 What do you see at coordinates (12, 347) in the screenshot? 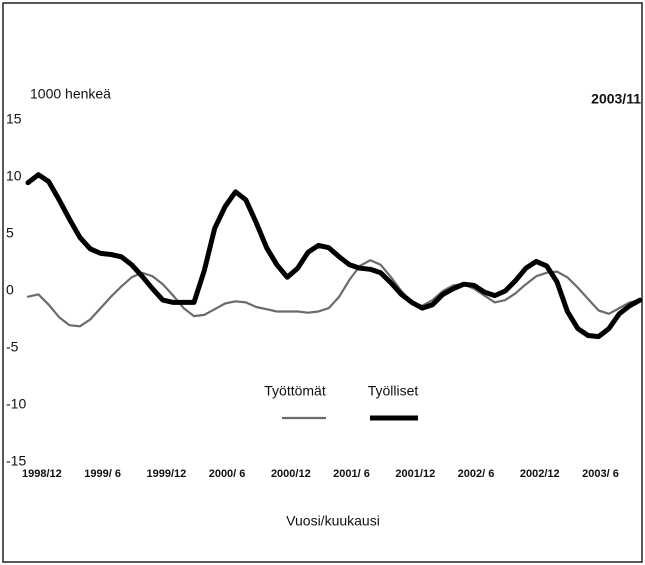
I see `y-tick-label: -5` at bounding box center [12, 347].